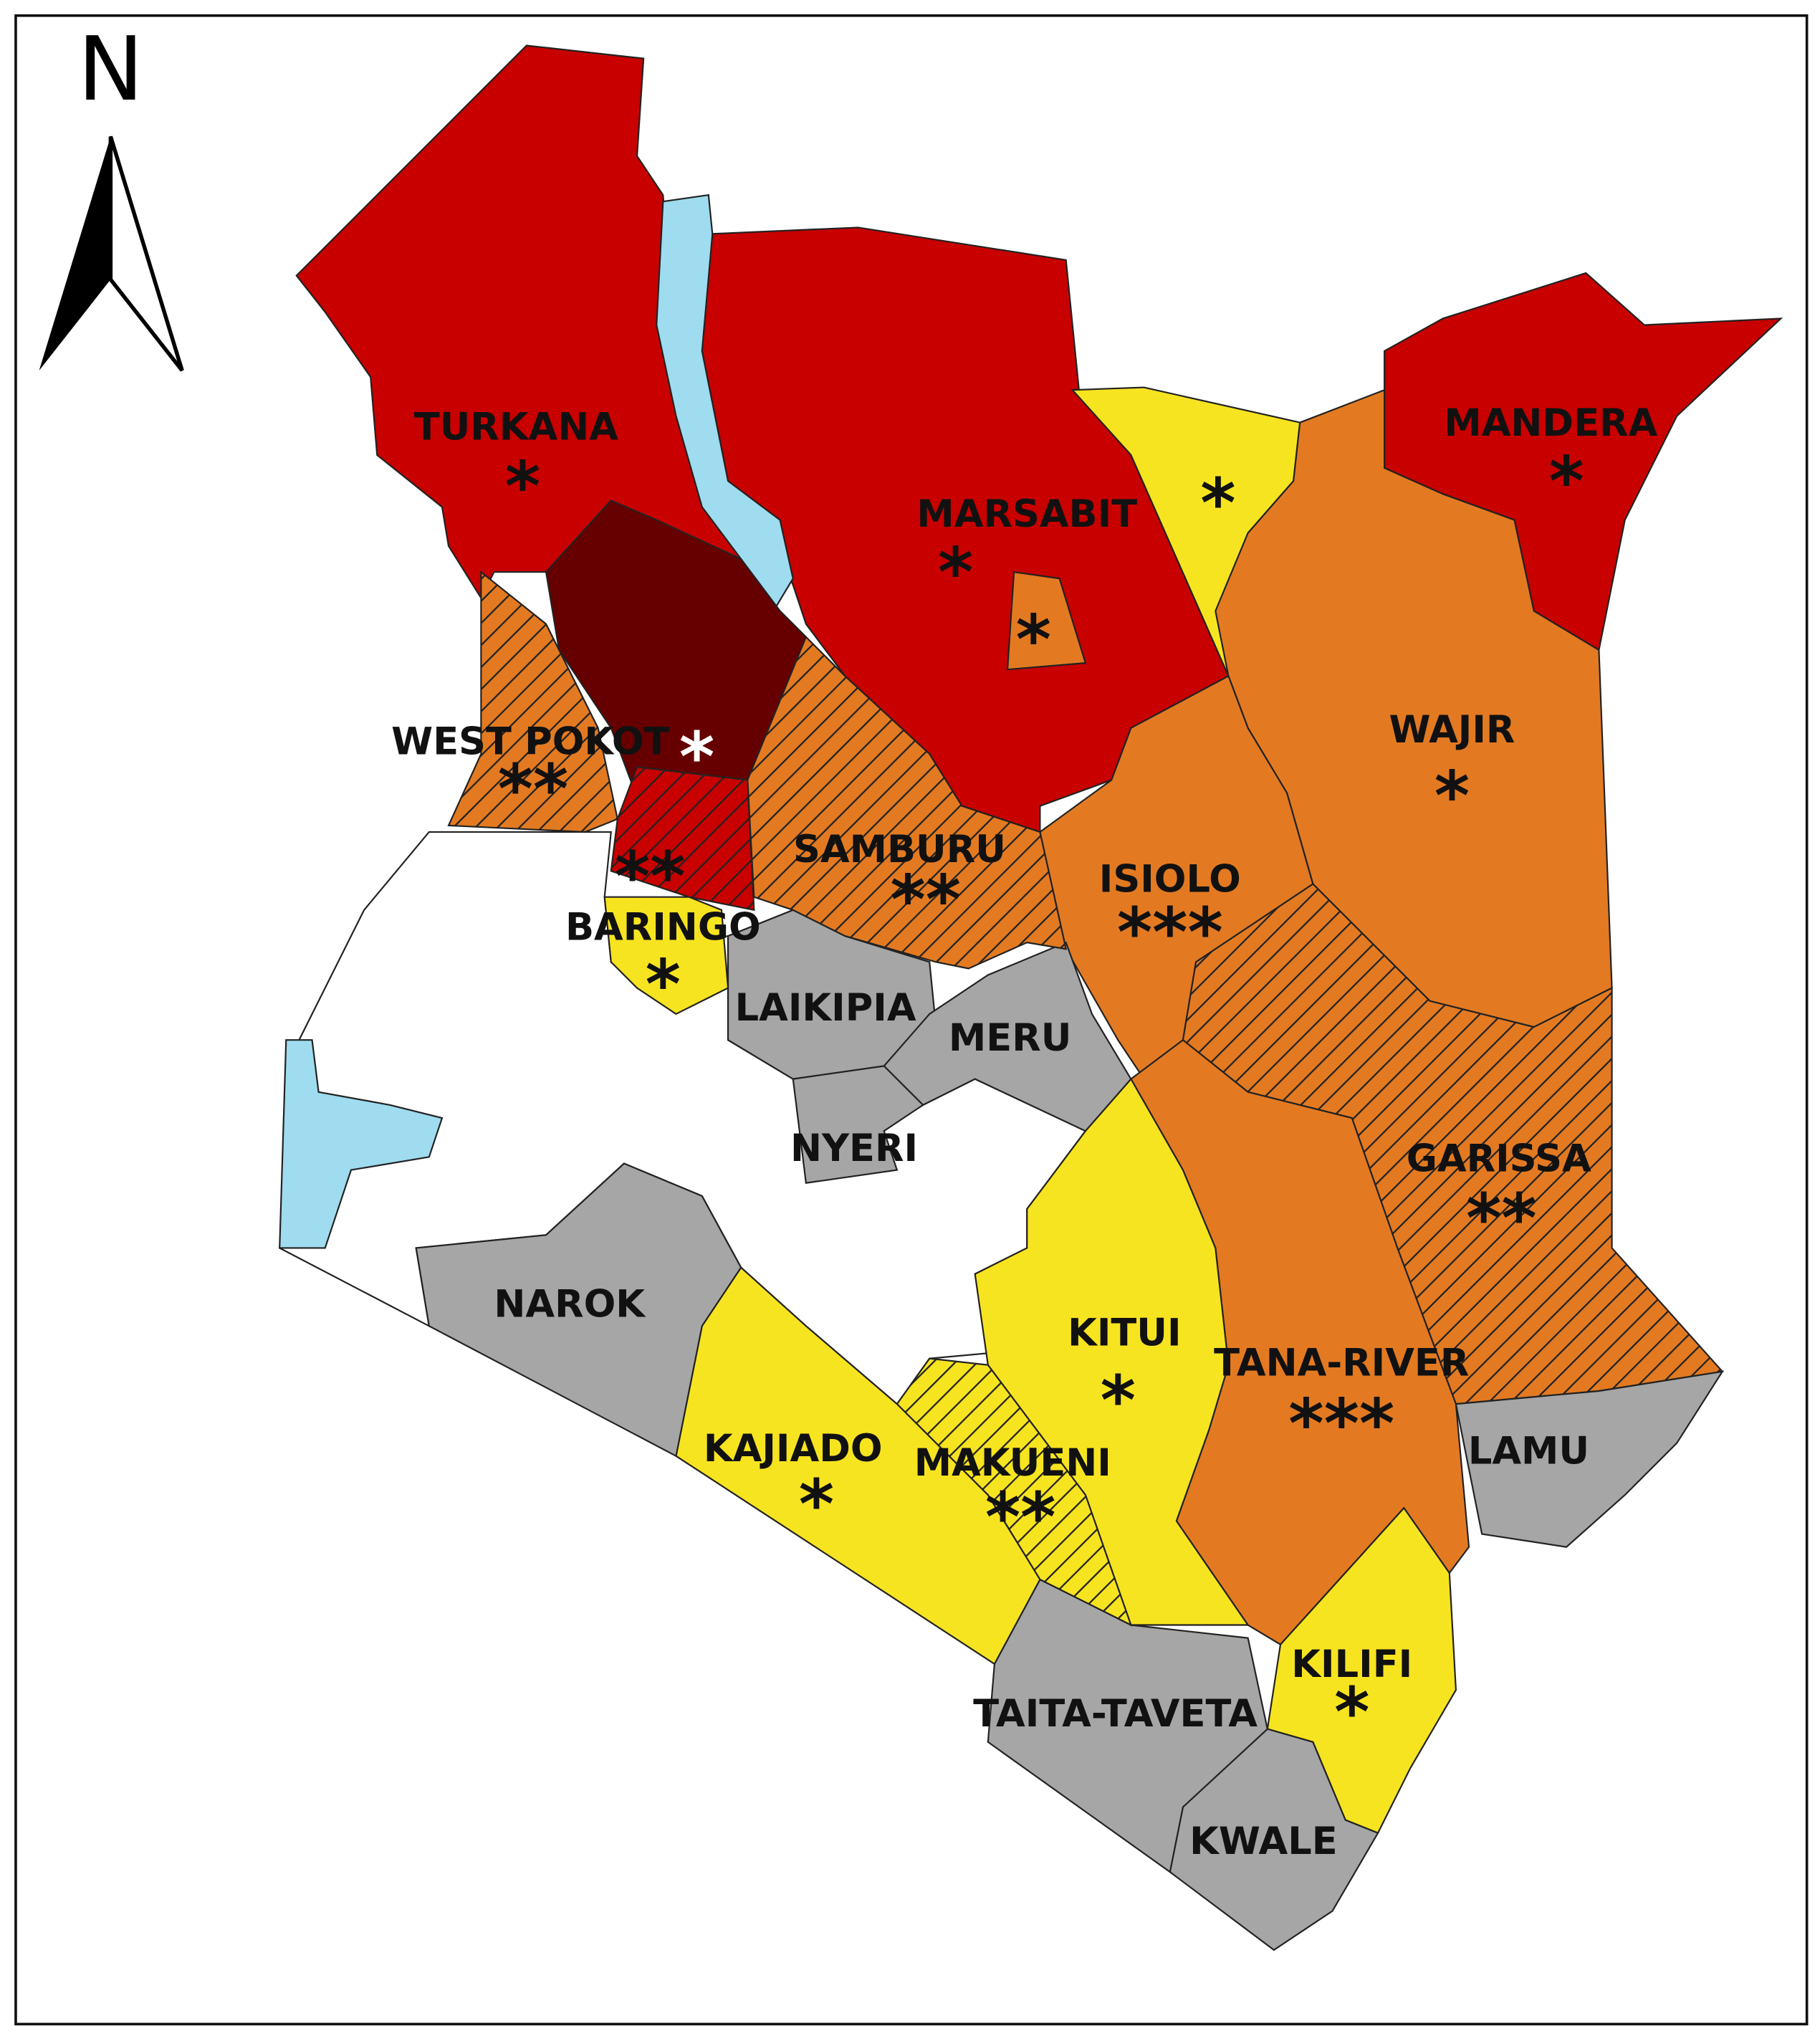  I want to click on county-label: NAROK, so click(570, 1305).